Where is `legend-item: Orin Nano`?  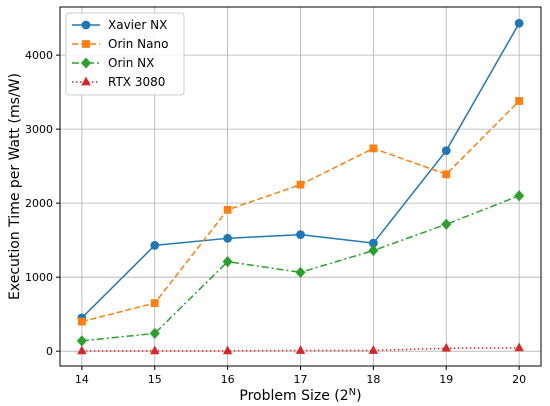 legend-item: Orin Nano is located at coordinates (120, 44).